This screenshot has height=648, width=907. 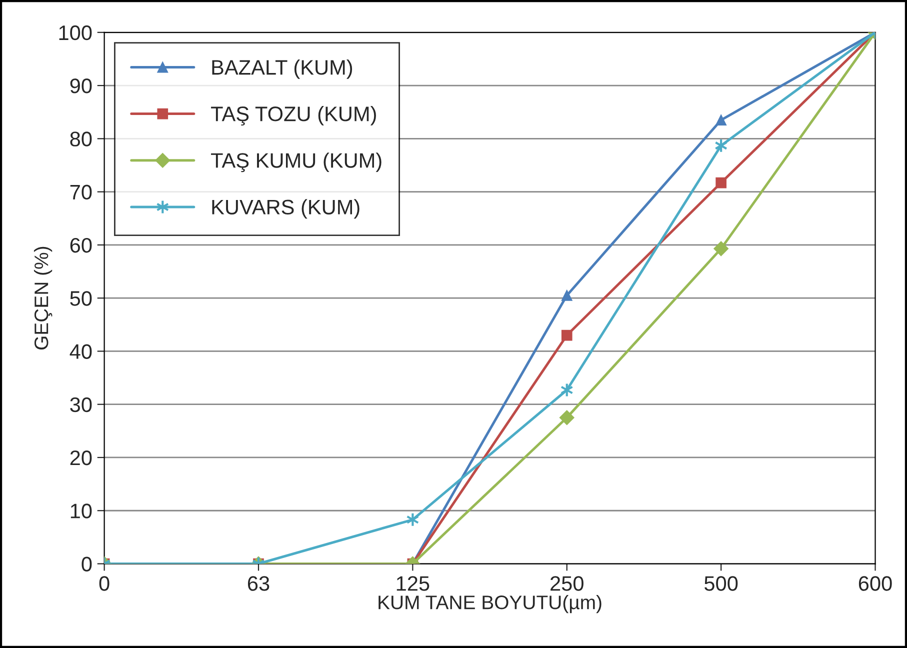 What do you see at coordinates (490, 604) in the screenshot?
I see `x-axis-title: KUM TANE BOYUTU(µm)` at bounding box center [490, 604].